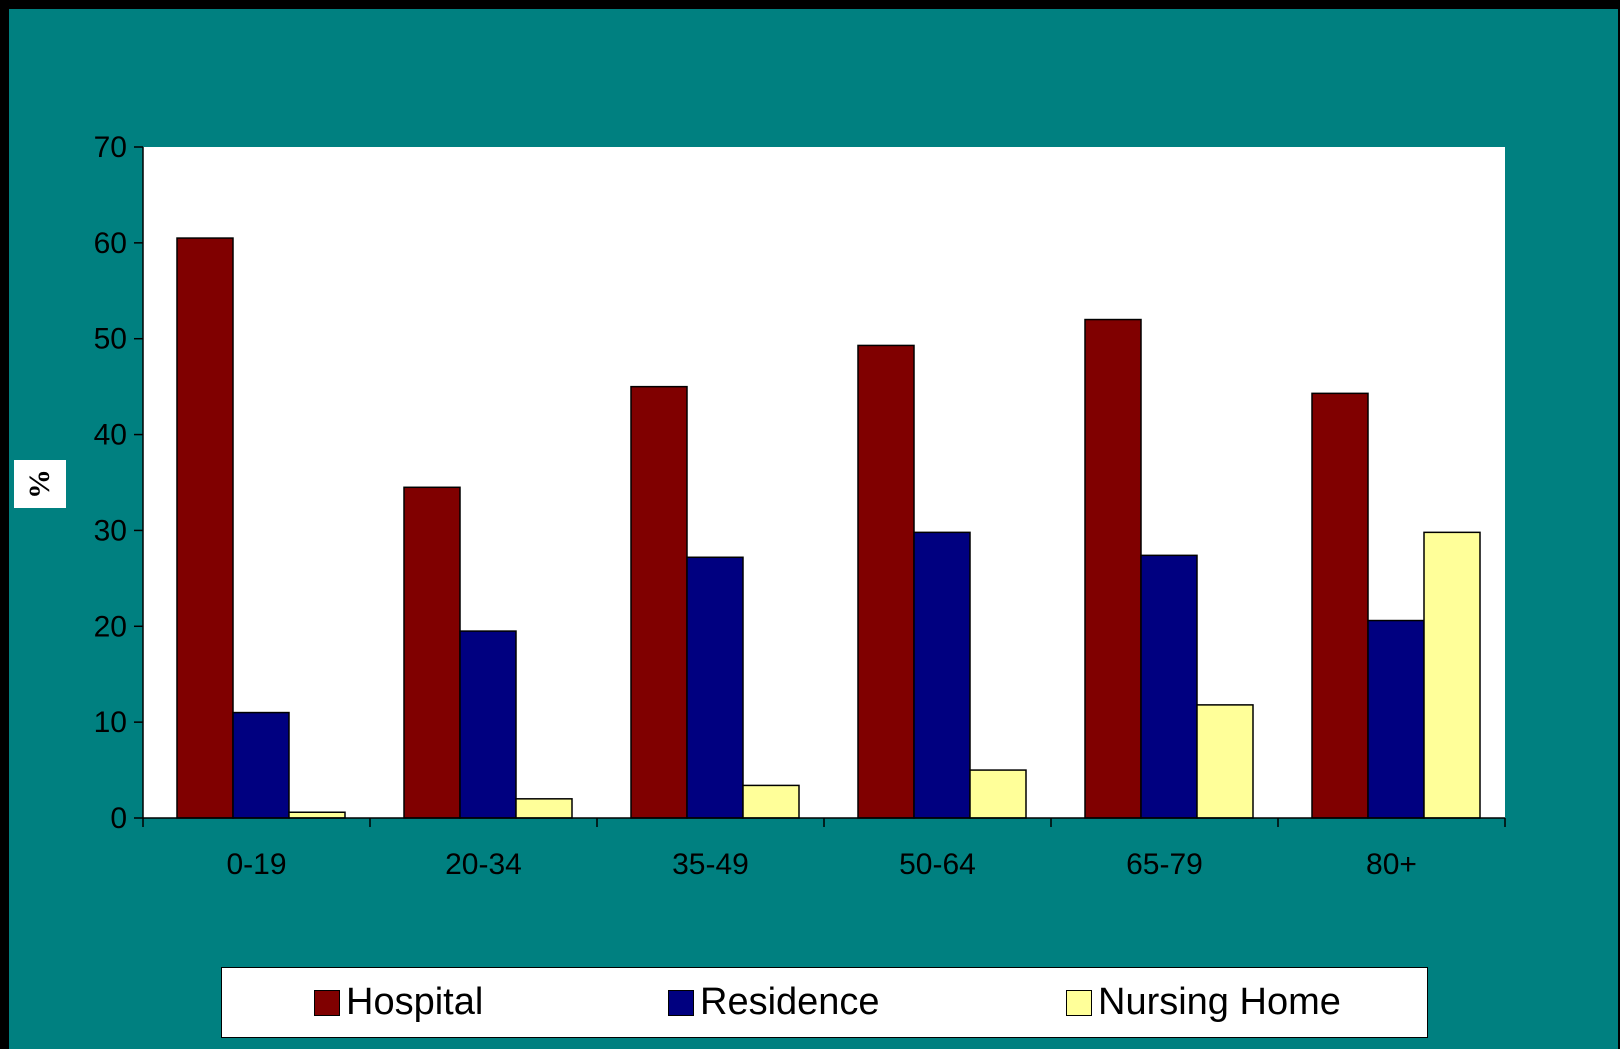 This screenshot has height=1049, width=1620. Describe the element at coordinates (118, 818) in the screenshot. I see `y-tick-label: 0` at that location.